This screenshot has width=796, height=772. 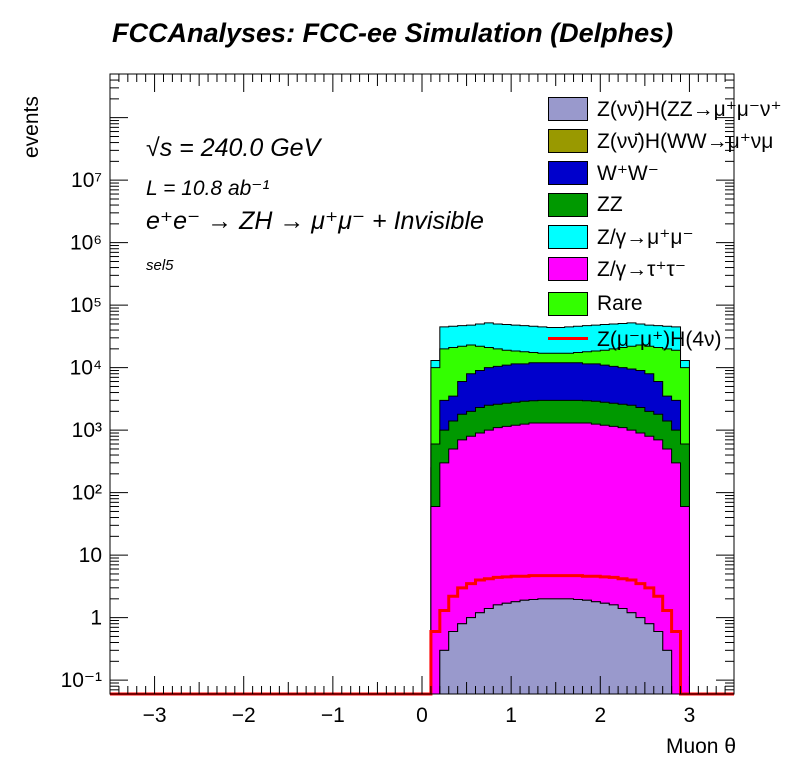 I want to click on y-tick-label: 10⁻¹, so click(x=81, y=680).